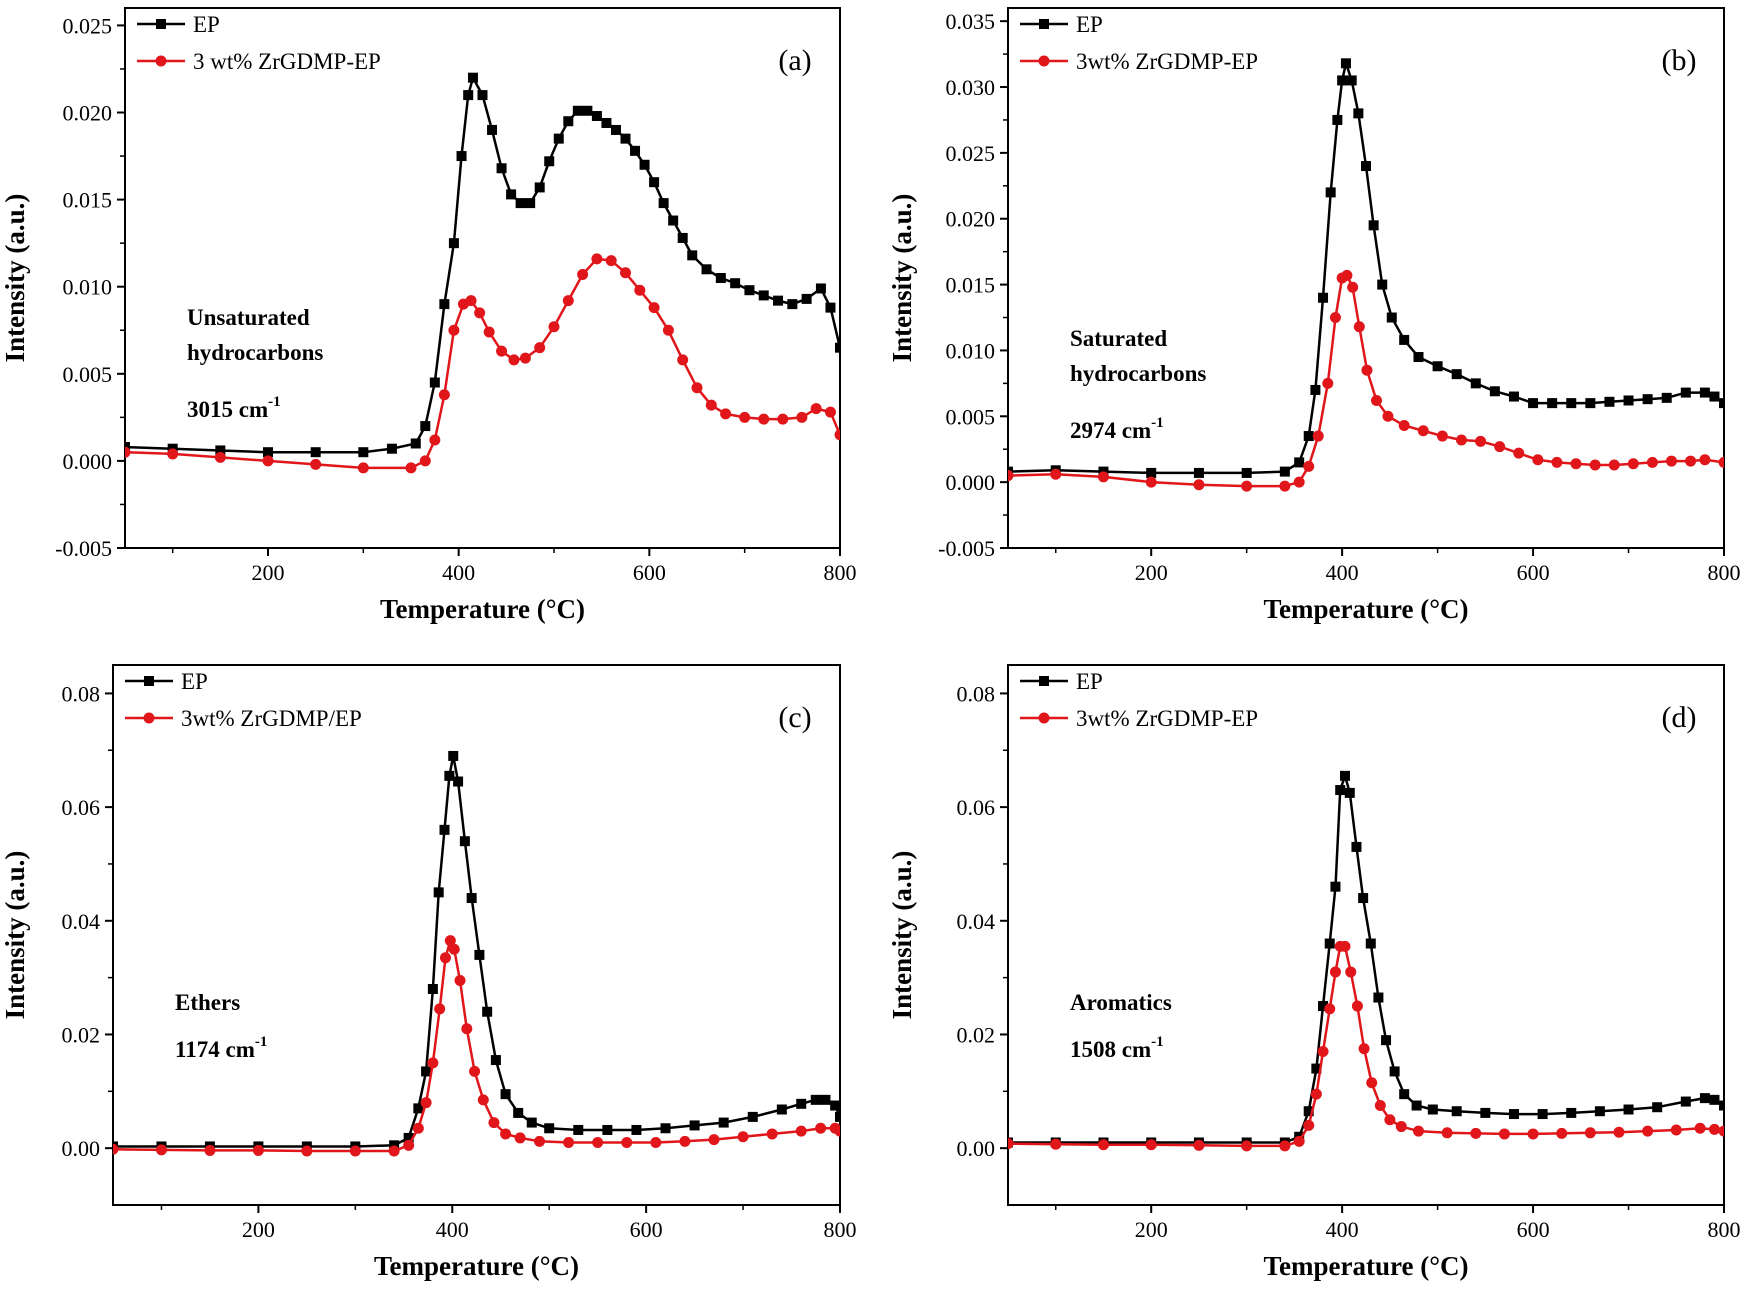  What do you see at coordinates (971, 285) in the screenshot?
I see `y-tick-label: 0.015` at bounding box center [971, 285].